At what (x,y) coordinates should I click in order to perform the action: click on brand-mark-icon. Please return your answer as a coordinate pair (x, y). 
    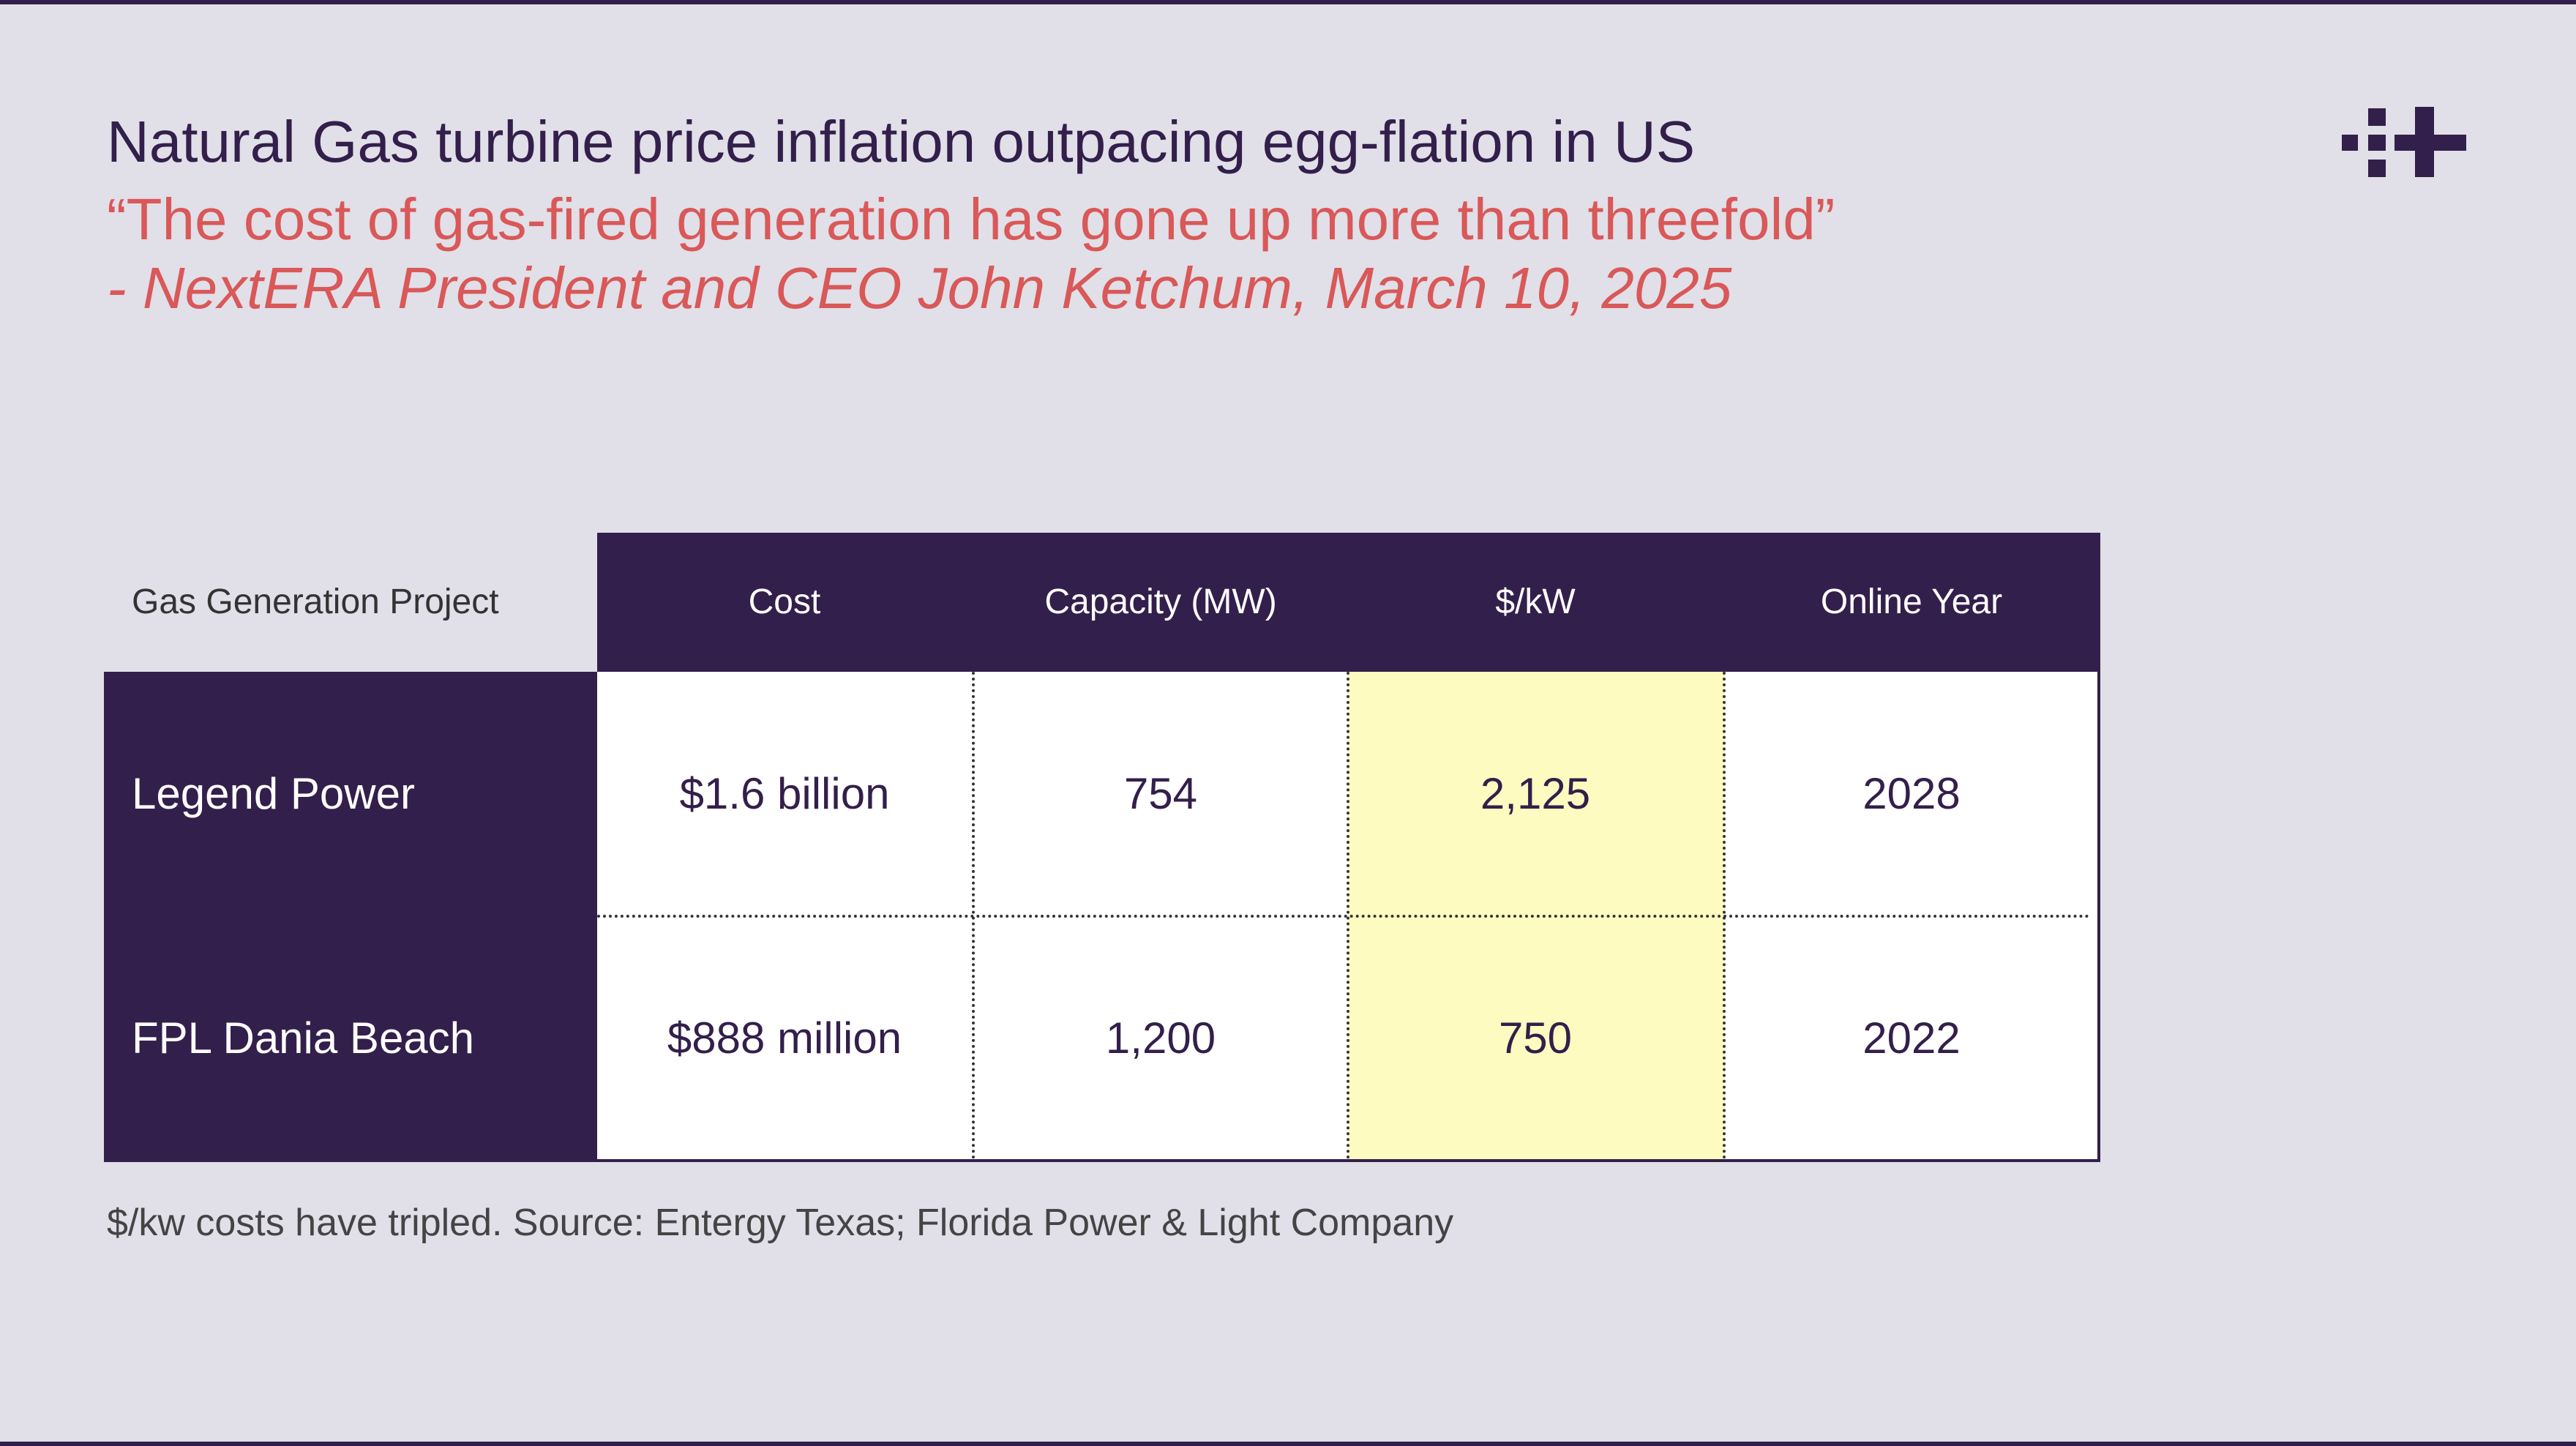
    Looking at the image, I should click on (2404, 142).